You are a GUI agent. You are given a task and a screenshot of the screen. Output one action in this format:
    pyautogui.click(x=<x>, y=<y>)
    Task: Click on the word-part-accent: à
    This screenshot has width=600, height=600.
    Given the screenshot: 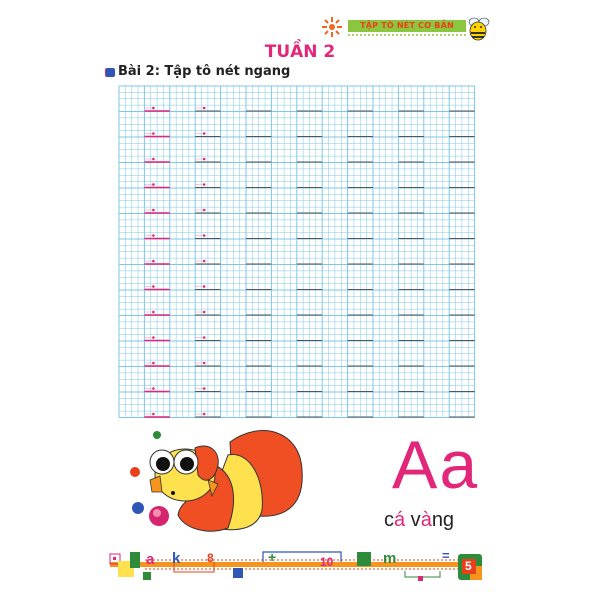 What is the action you would take?
    pyautogui.click(x=426, y=520)
    